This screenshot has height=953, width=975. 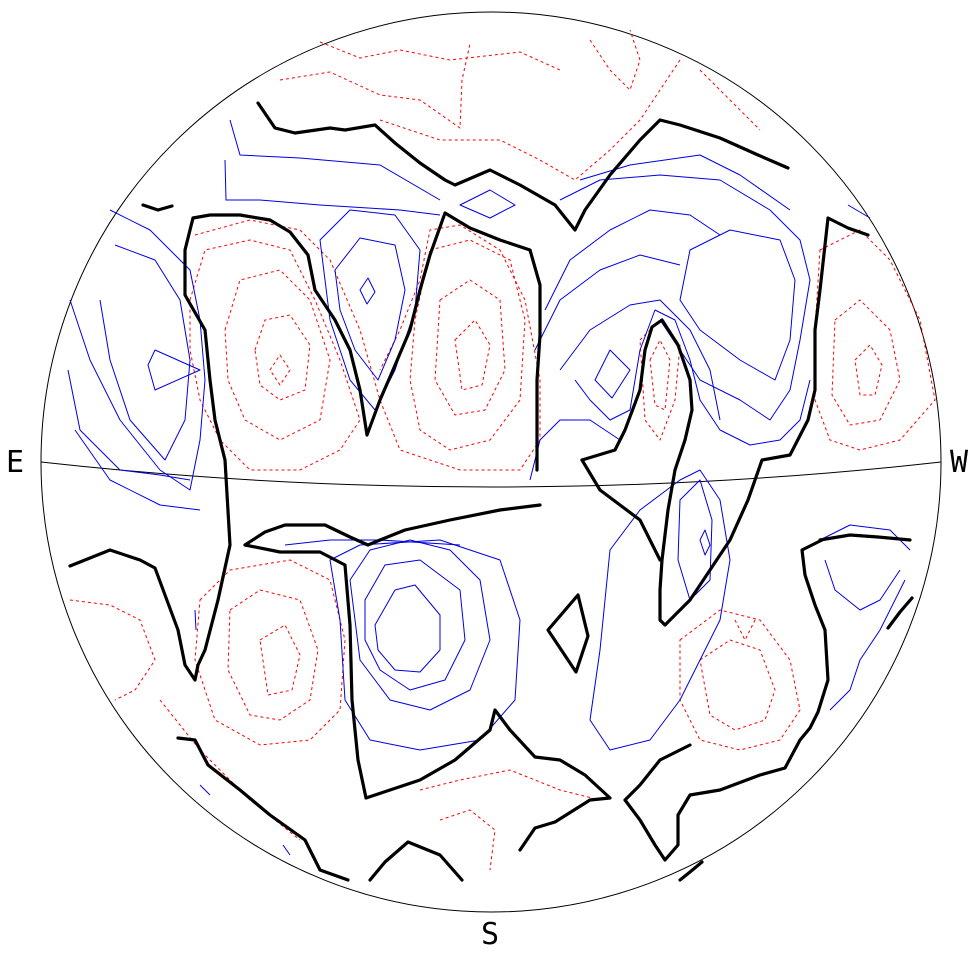 I want to click on east-label: E, so click(x=15, y=462).